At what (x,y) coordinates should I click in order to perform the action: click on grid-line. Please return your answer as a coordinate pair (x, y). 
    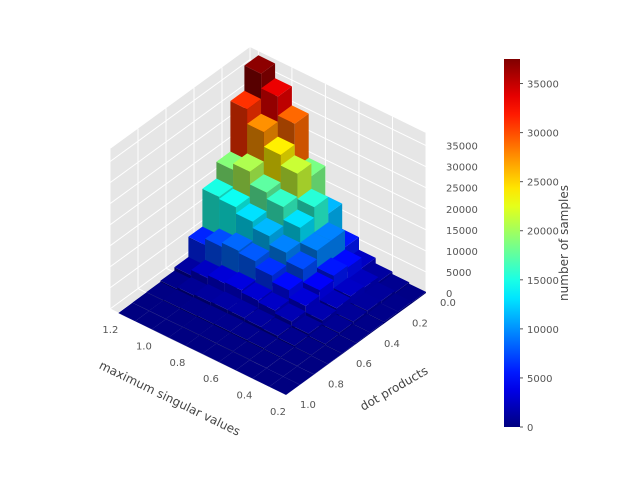
    Looking at the image, I should click on (268, 111).